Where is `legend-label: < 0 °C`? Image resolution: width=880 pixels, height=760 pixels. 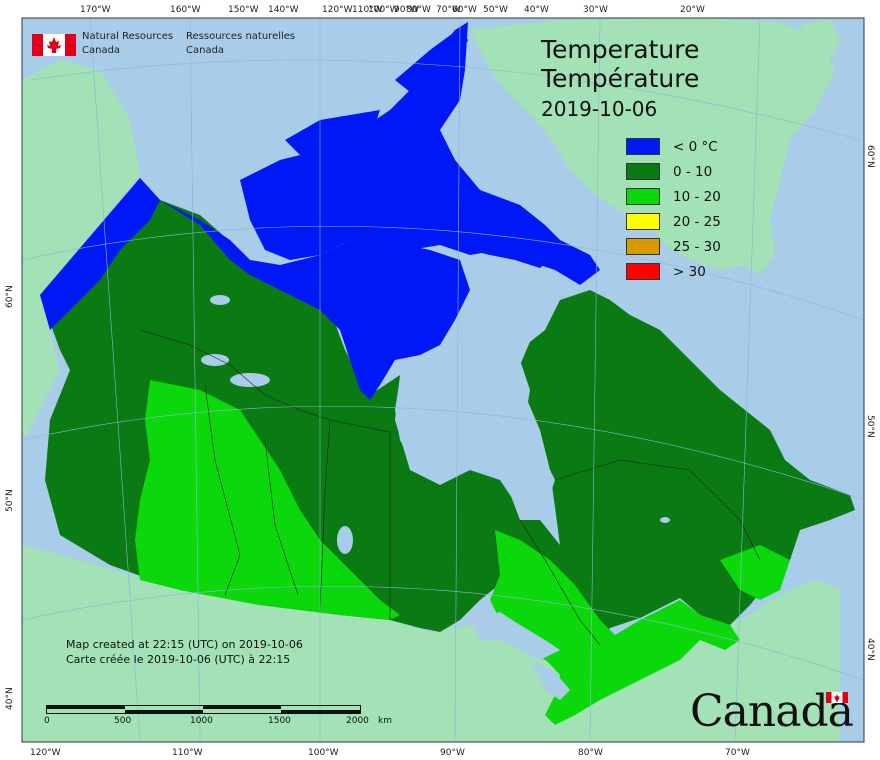 legend-label: < 0 °C is located at coordinates (695, 146).